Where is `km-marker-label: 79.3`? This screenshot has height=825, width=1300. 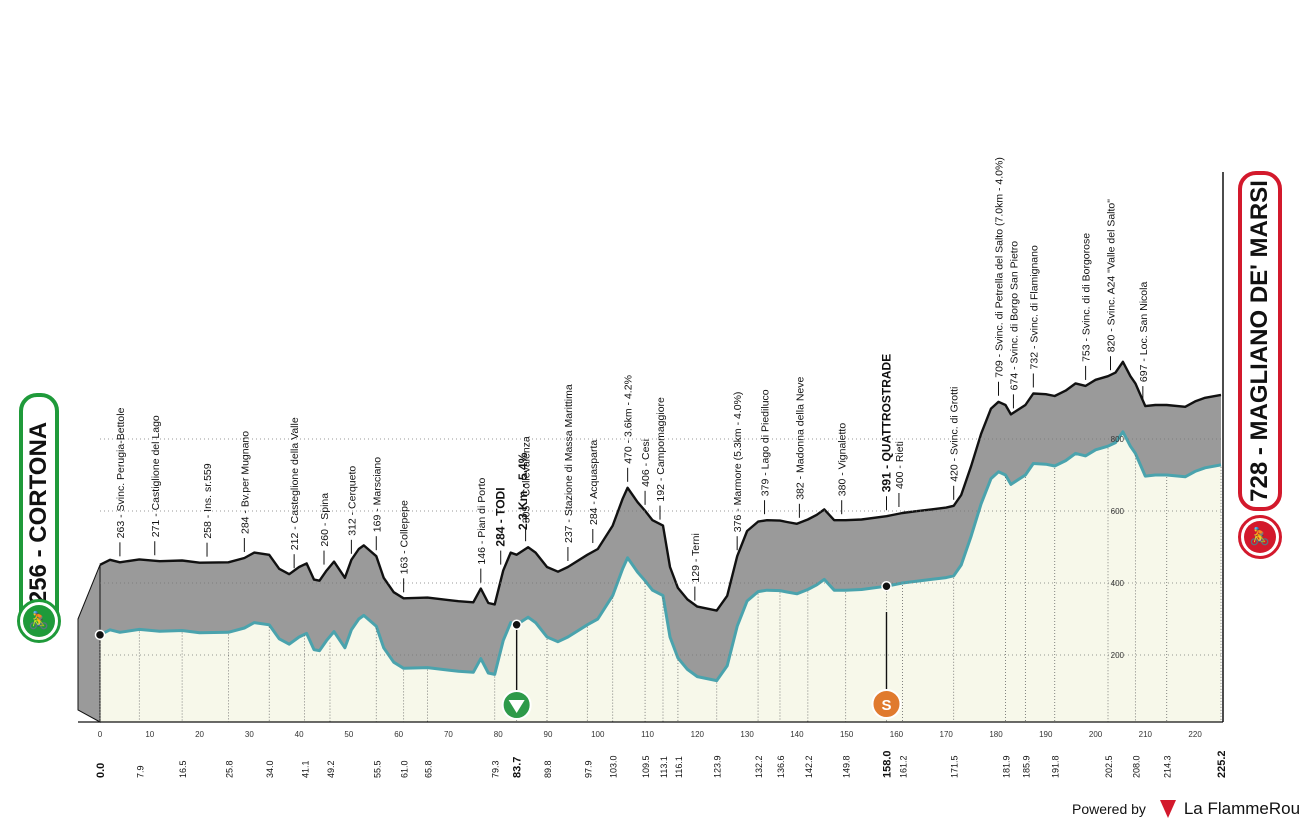
km-marker-label: 79.3 is located at coordinates (496, 769).